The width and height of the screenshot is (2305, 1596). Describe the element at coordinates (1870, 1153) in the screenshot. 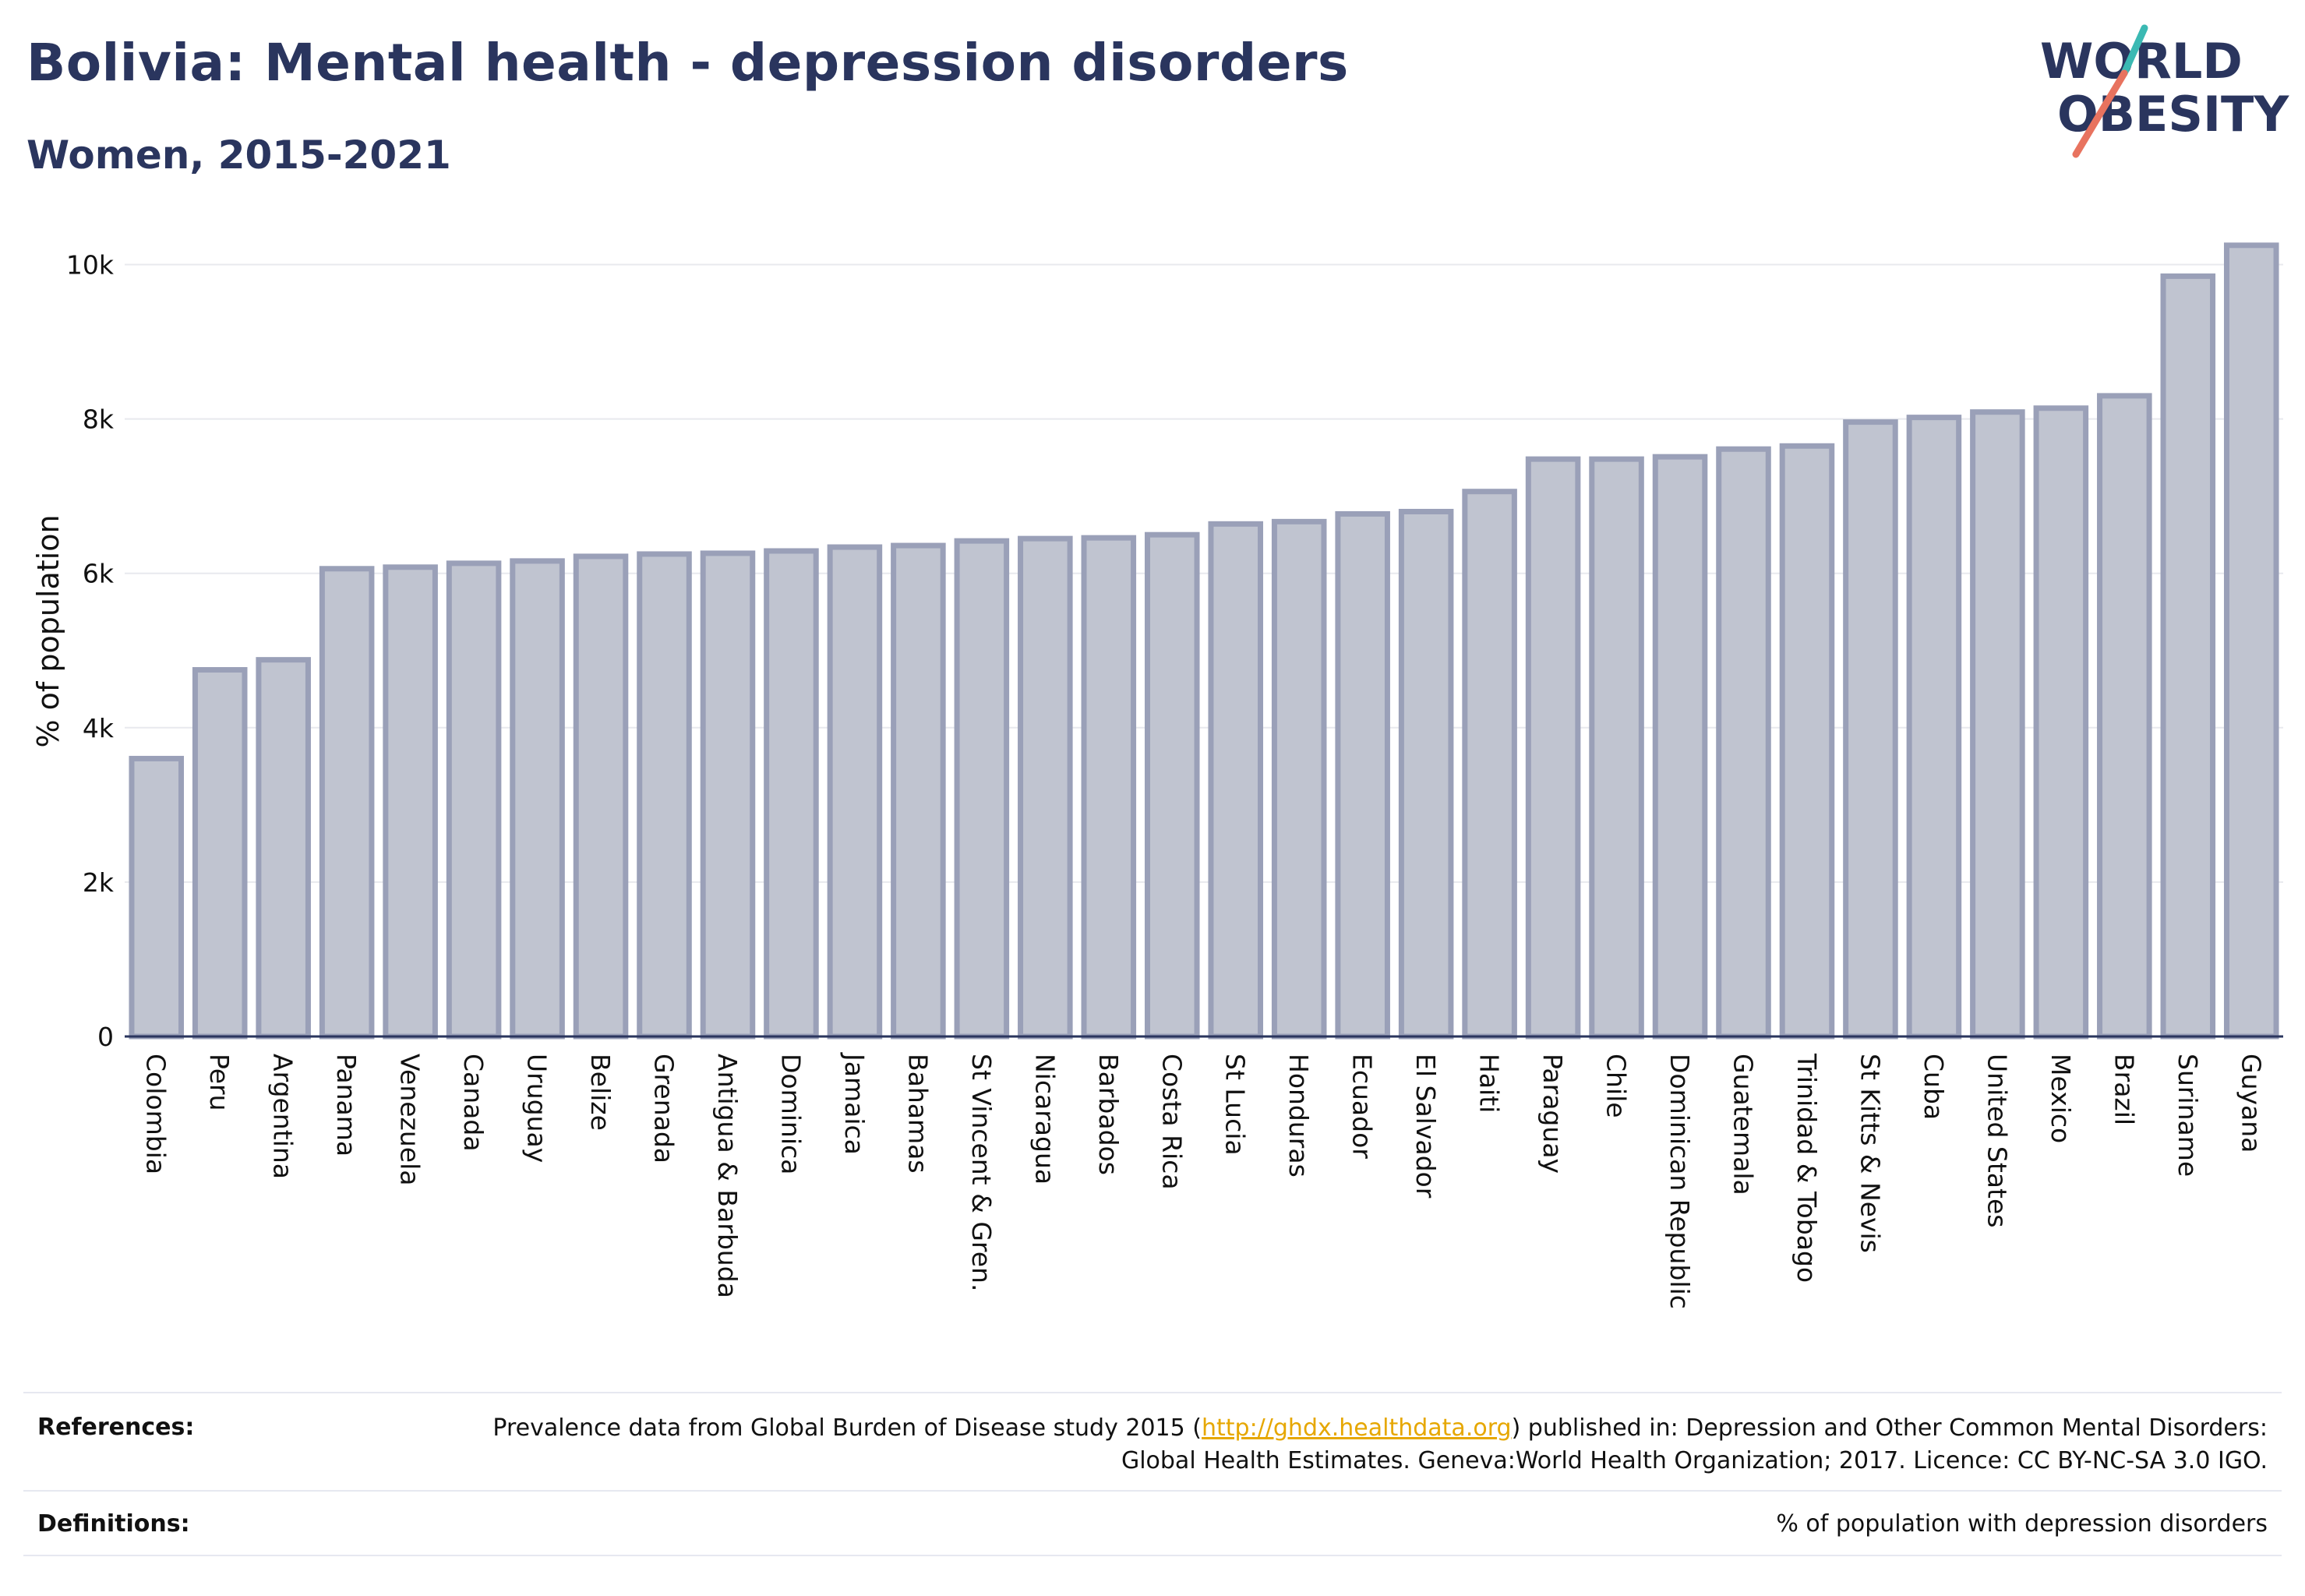

I see `x-tick-label: St Kitts & Nevis` at that location.